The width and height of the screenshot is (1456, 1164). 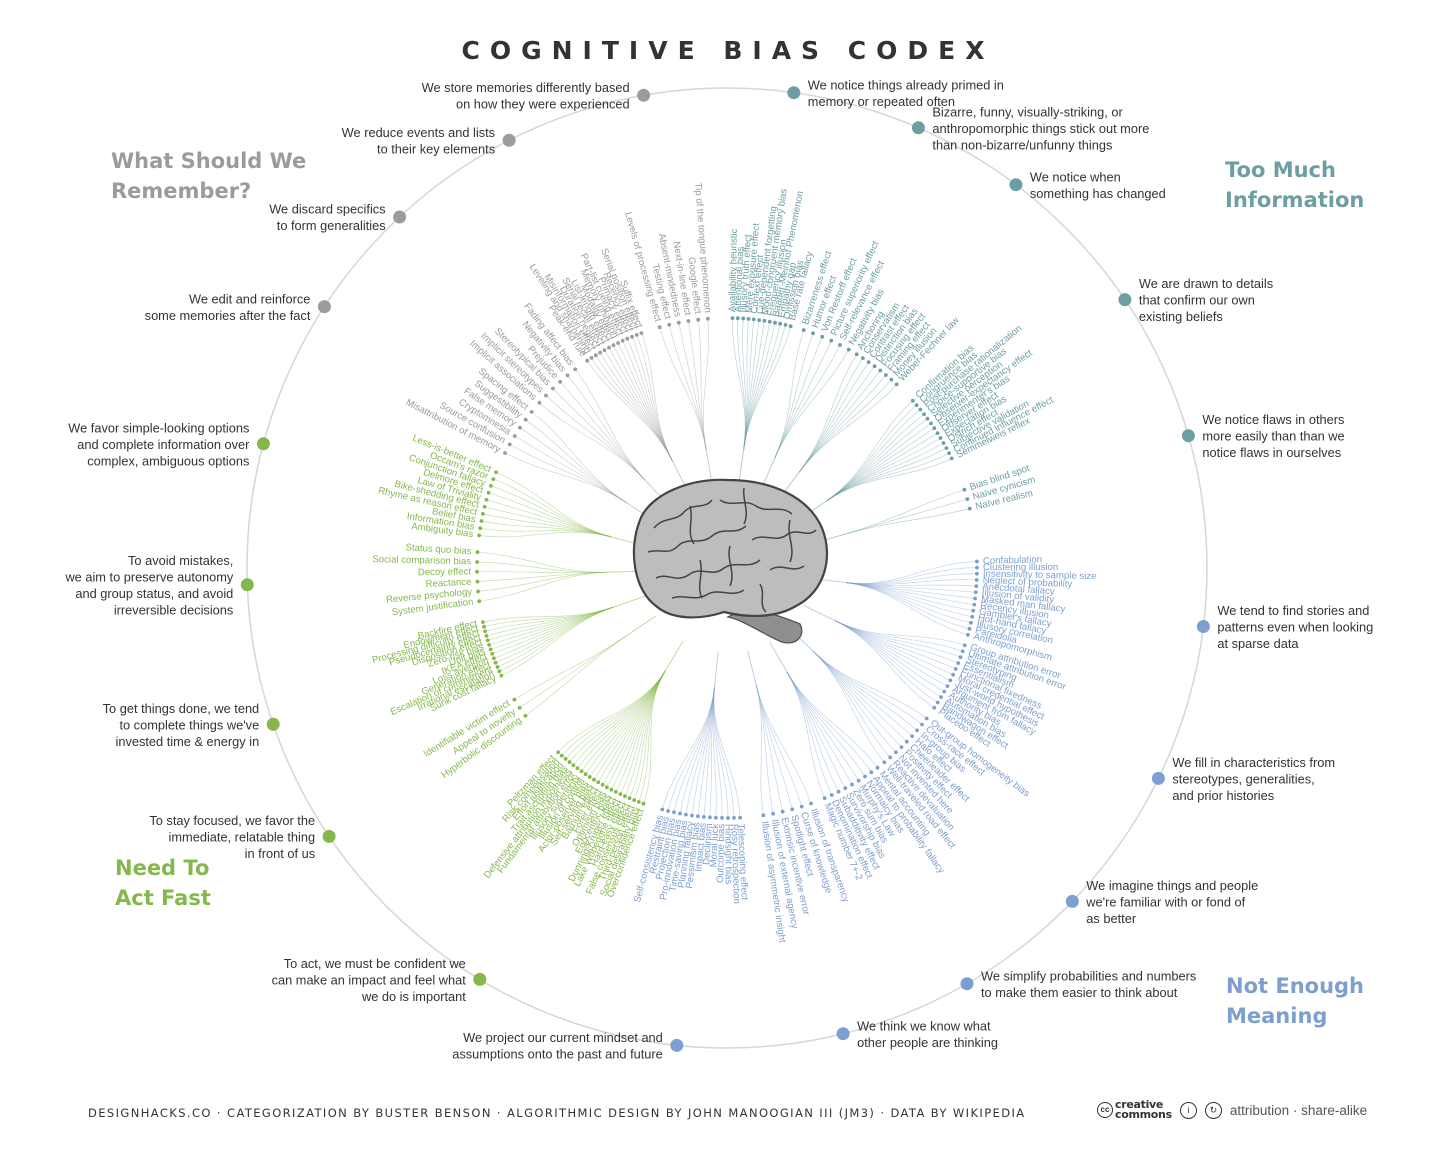 I want to click on bias-label: Telescoping effect, so click(x=742, y=861).